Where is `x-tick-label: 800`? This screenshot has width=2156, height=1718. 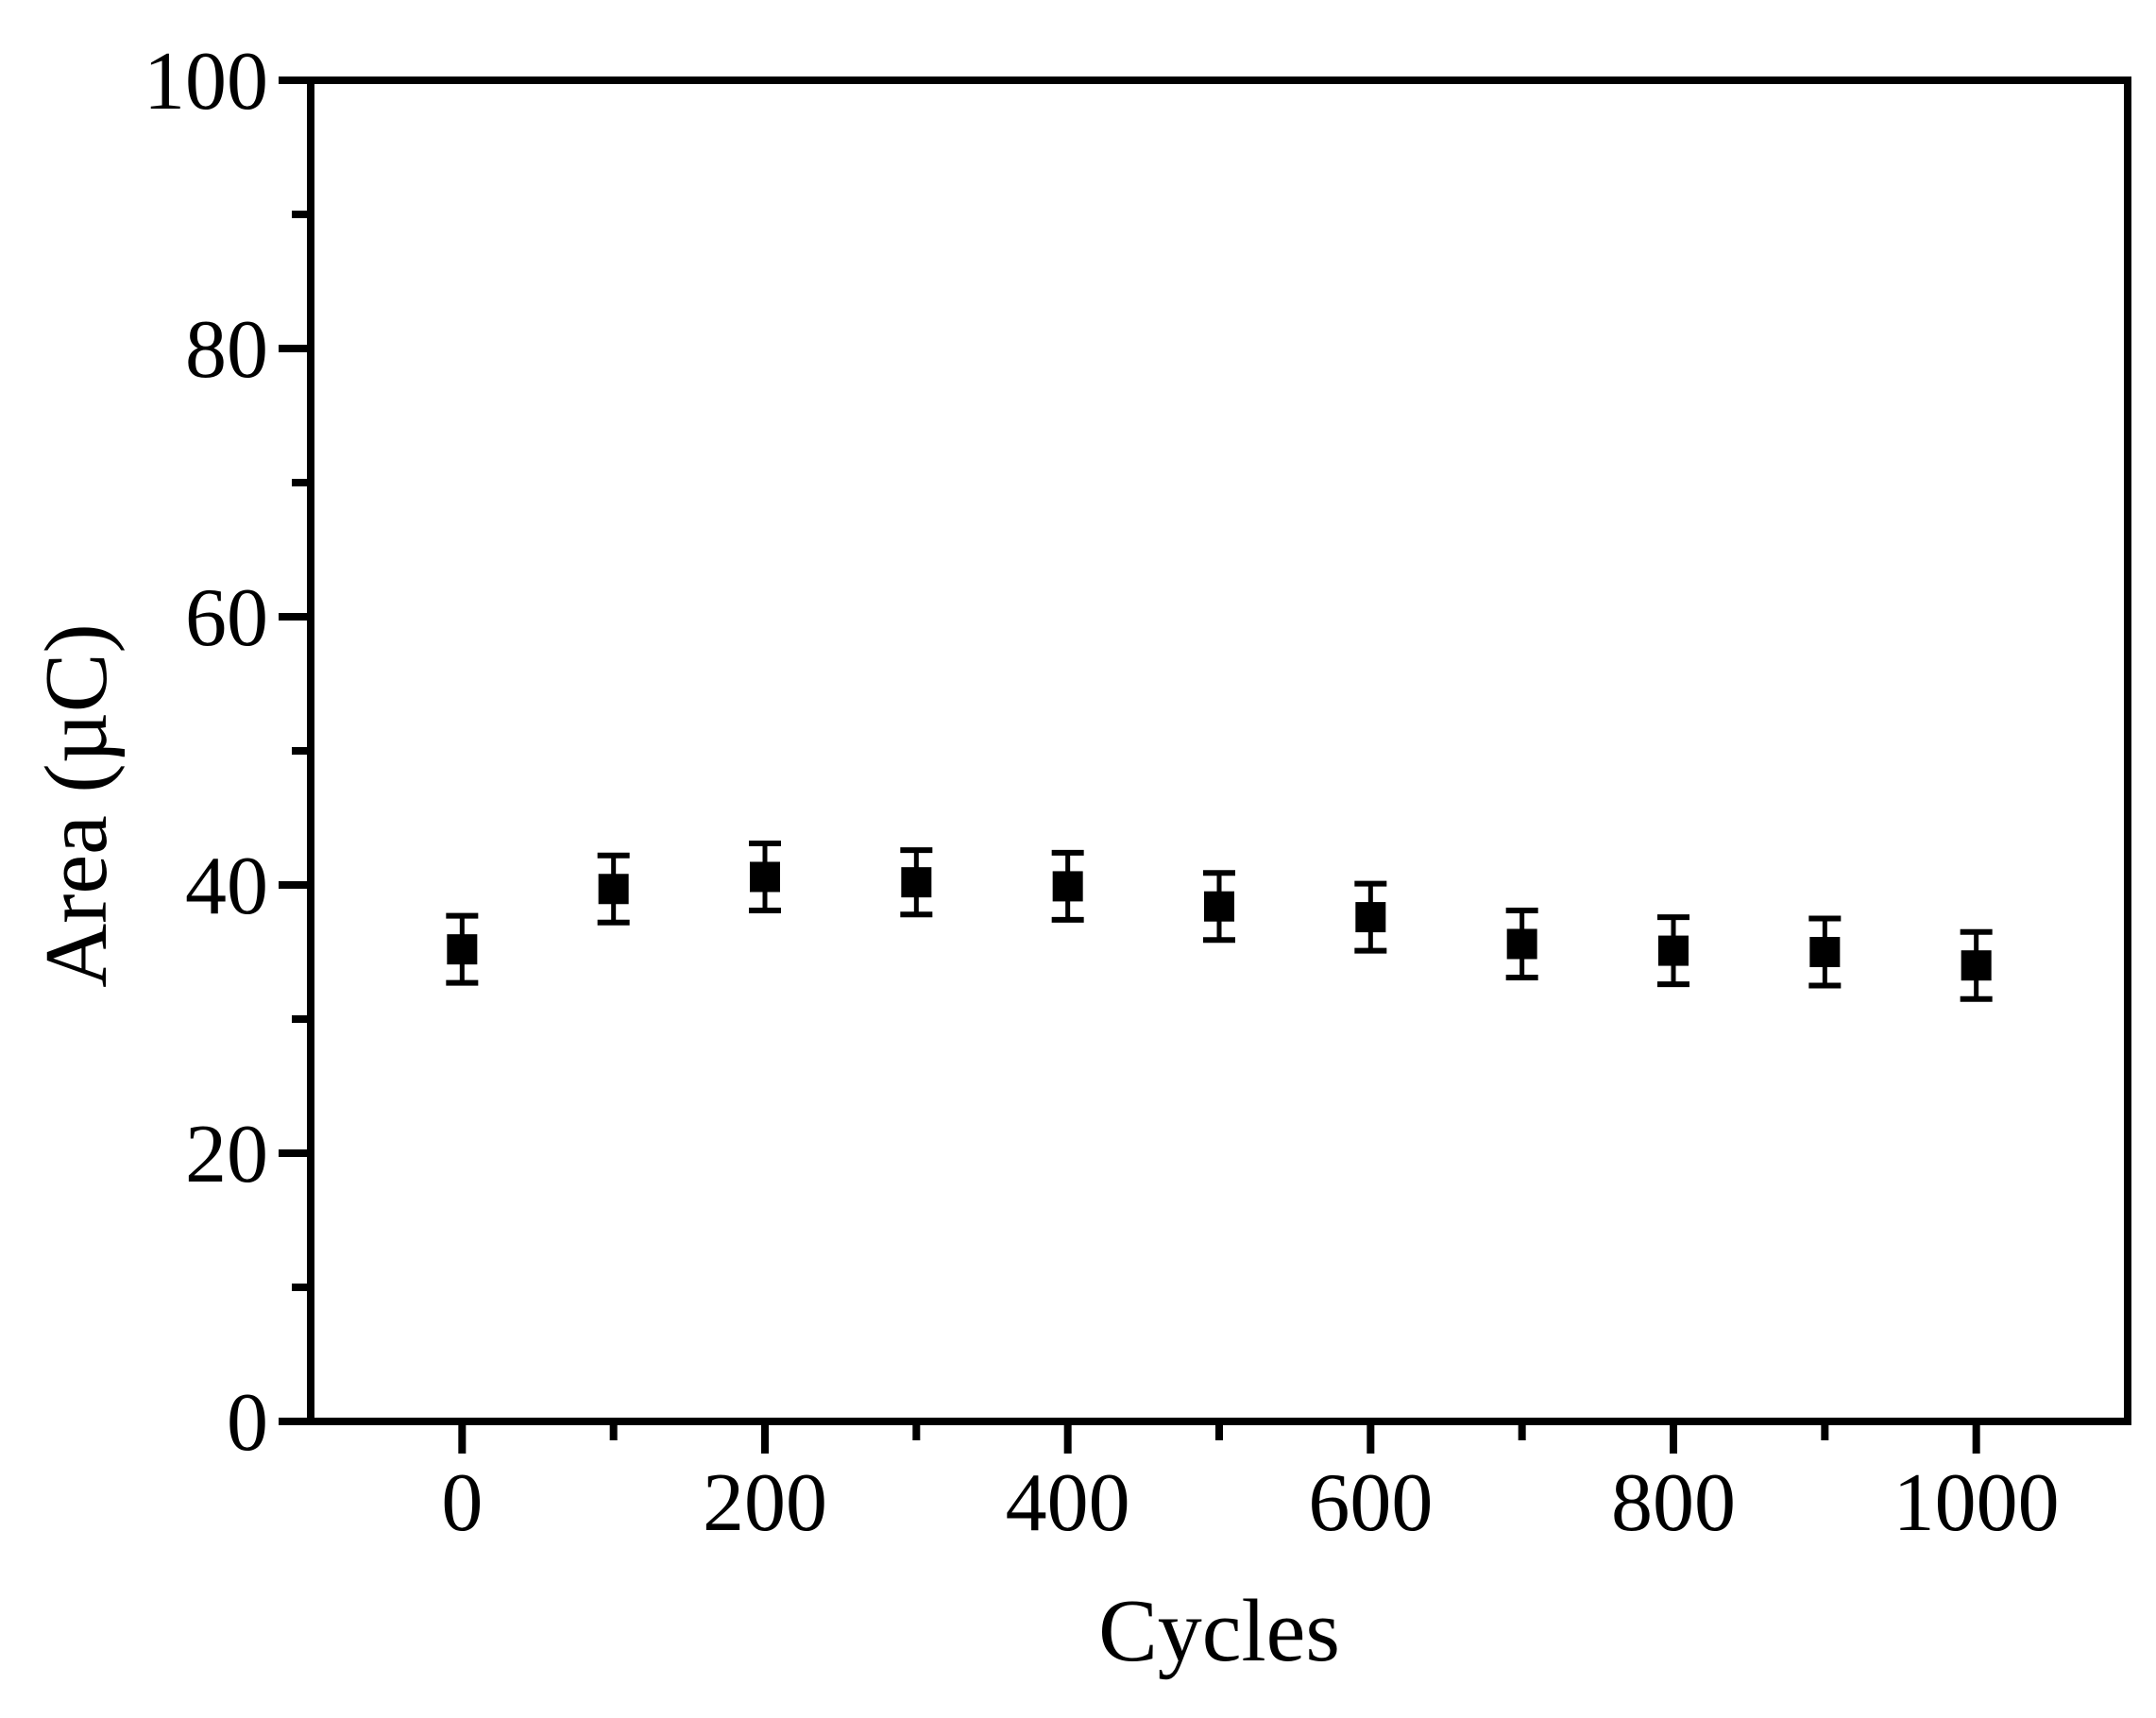 x-tick-label: 800 is located at coordinates (1674, 1503).